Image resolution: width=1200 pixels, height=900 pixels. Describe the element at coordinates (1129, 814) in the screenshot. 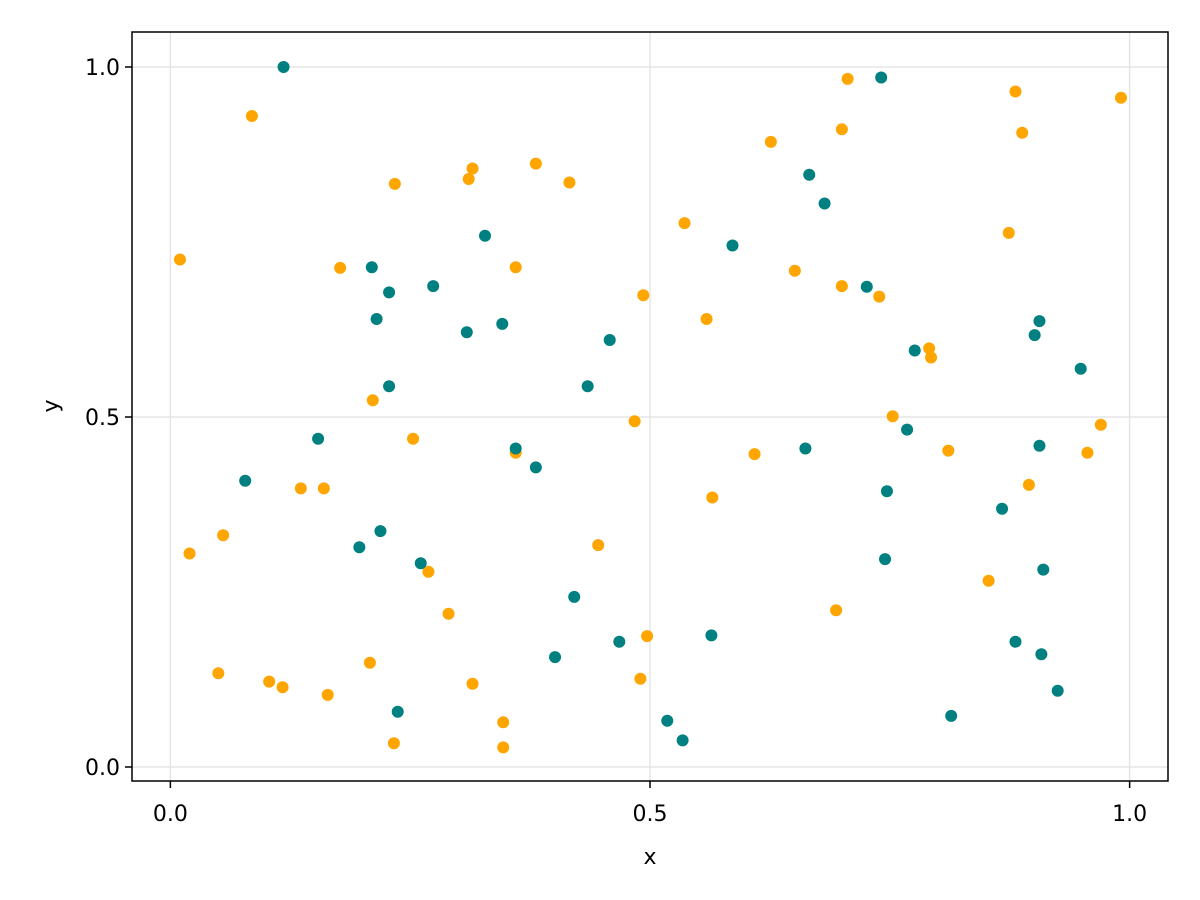

I see `x-tick-label: 1.0` at that location.